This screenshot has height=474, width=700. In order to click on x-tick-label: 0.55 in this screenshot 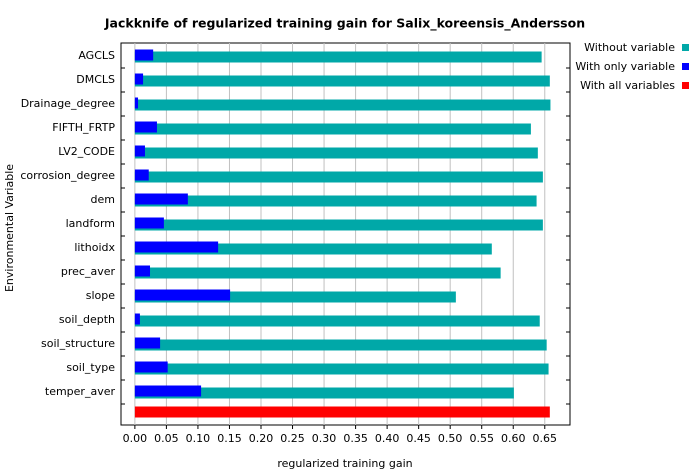, I will do `click(481, 438)`.